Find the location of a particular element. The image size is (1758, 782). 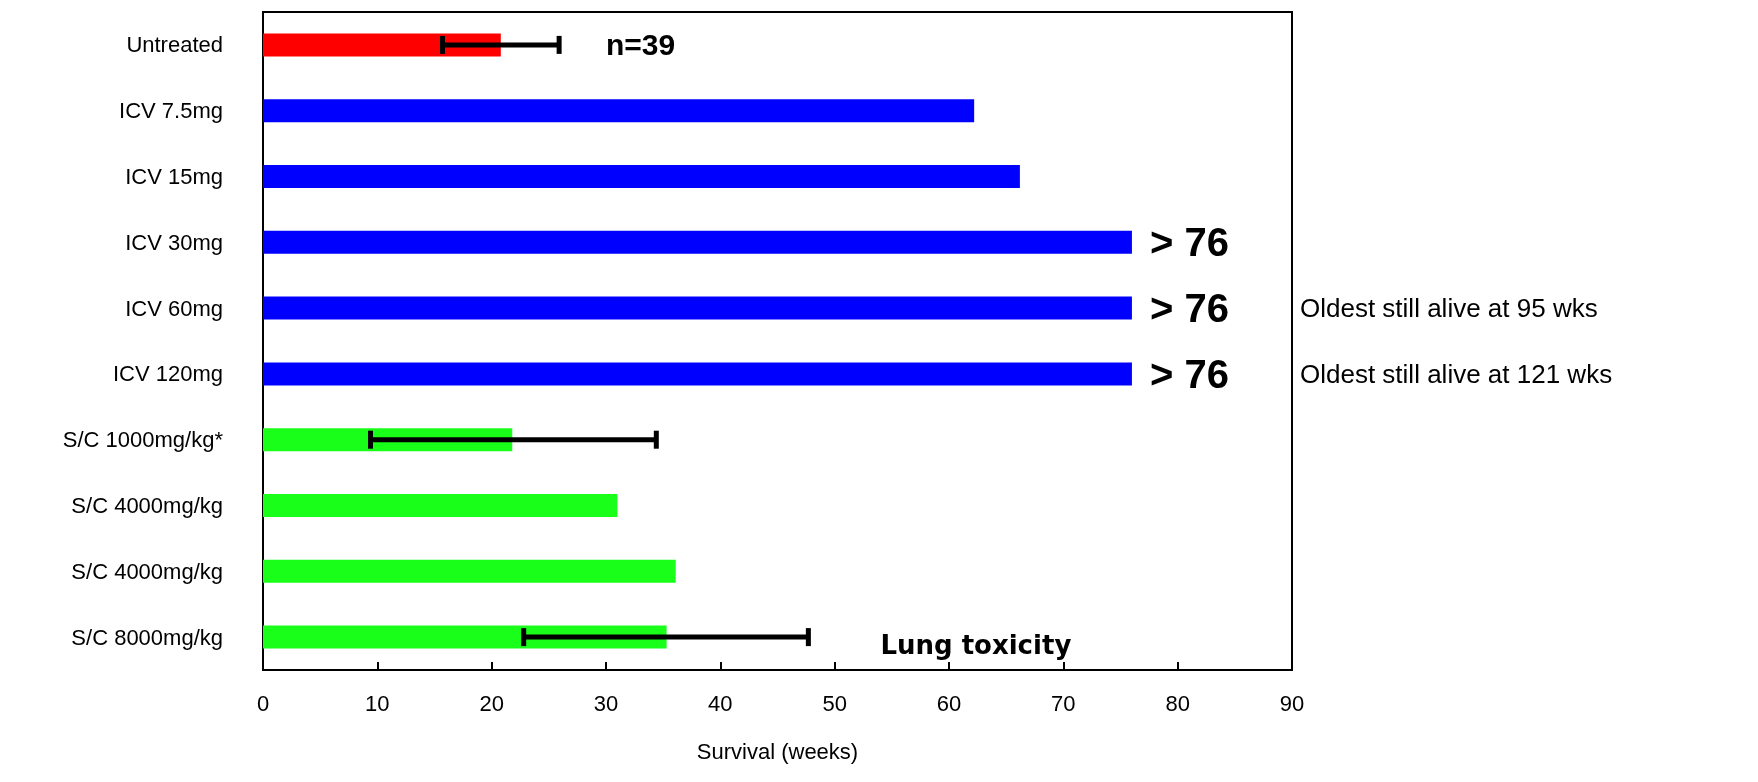

x-tick-label: 30 is located at coordinates (606, 703).